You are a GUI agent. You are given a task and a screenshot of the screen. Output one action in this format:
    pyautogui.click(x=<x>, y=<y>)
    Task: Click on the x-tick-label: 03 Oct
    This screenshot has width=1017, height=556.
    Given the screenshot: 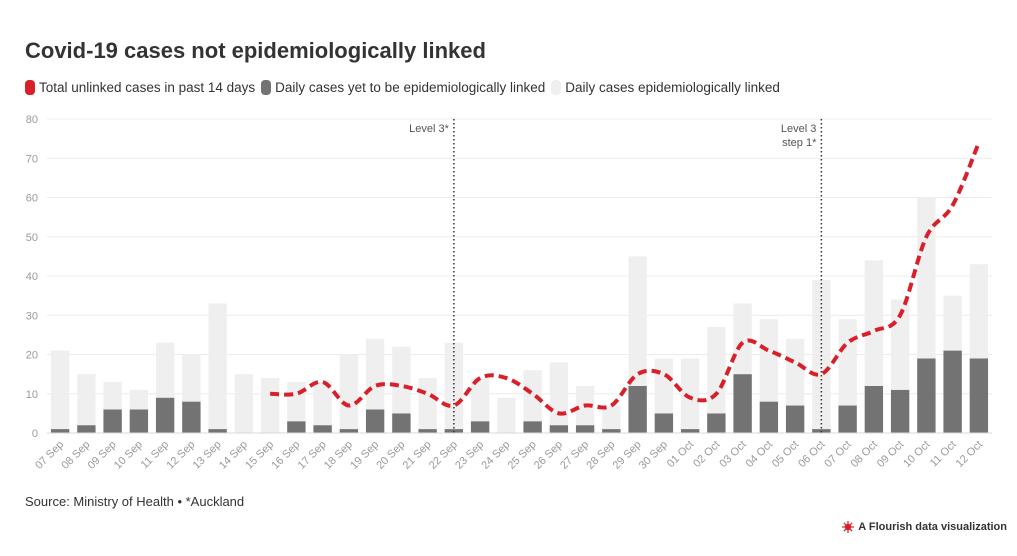 What is the action you would take?
    pyautogui.click(x=732, y=454)
    